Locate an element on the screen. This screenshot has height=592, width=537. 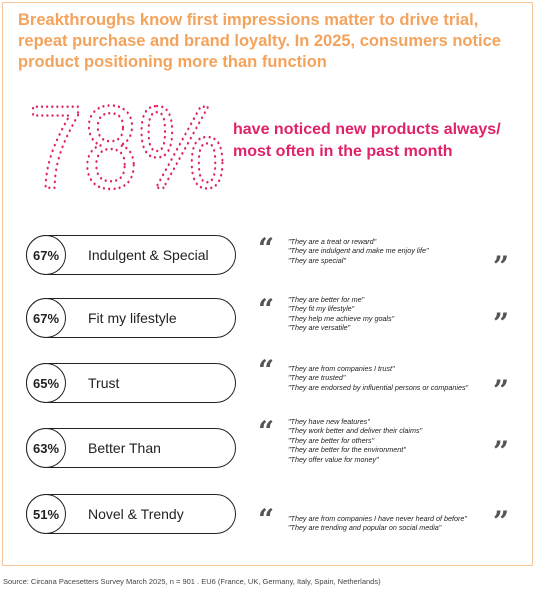
big-stat-caption-line1: have noticed new products always/ is located at coordinates (367, 129).